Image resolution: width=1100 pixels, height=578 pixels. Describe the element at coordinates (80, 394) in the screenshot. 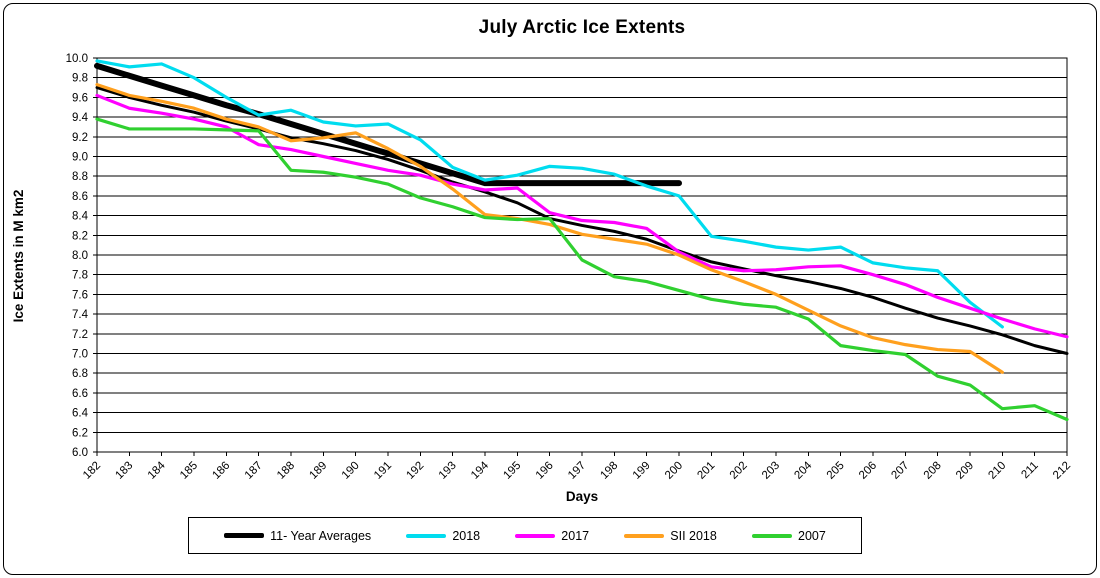

I see `y-tick-label: 6.6` at that location.